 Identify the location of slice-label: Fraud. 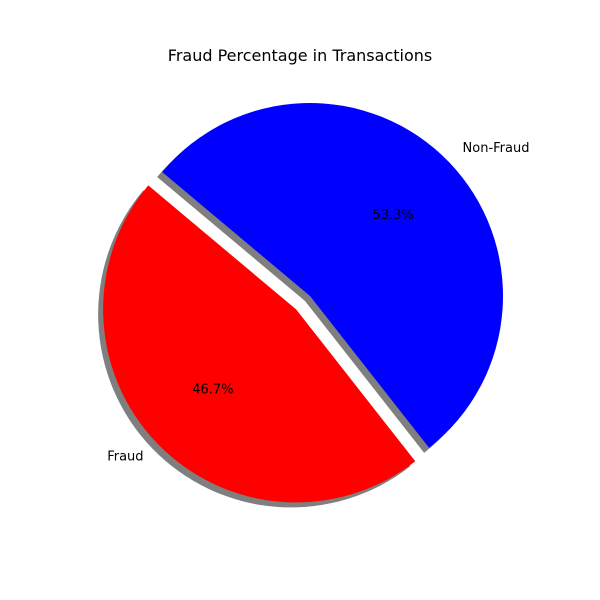
(125, 457).